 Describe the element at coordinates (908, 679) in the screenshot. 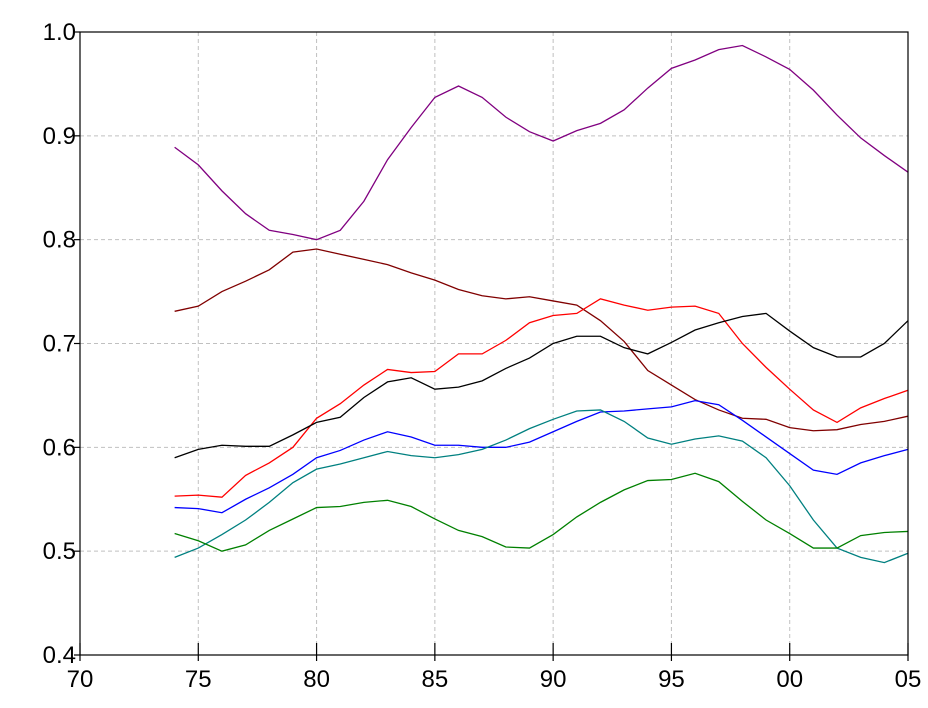

I see `x-tick-label: 05` at that location.